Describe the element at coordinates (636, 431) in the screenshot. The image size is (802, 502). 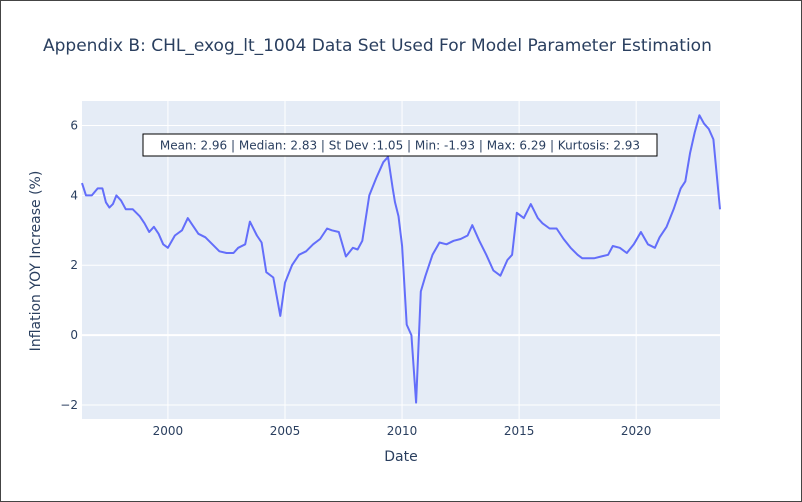
I see `x-tick-label: 2020` at that location.